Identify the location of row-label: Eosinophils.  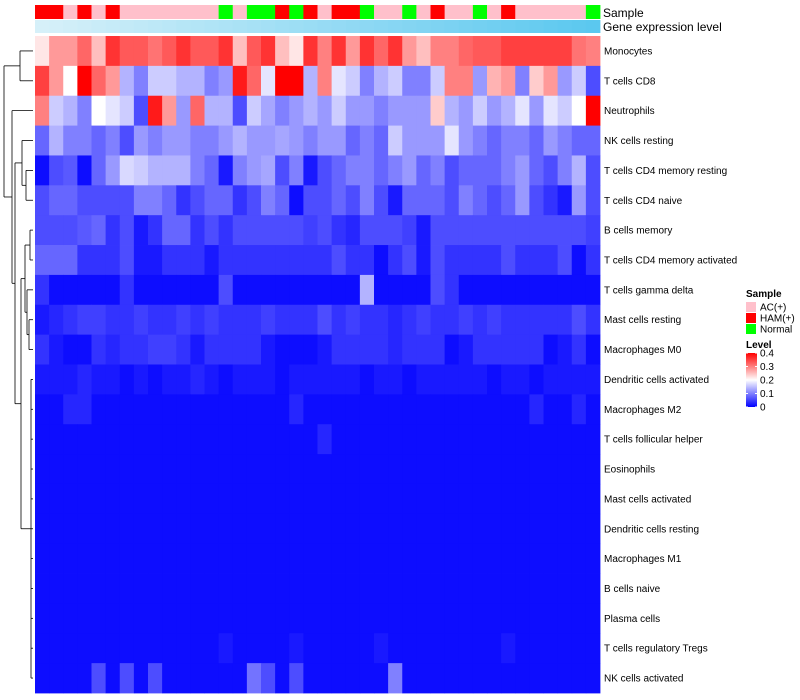
(629, 470).